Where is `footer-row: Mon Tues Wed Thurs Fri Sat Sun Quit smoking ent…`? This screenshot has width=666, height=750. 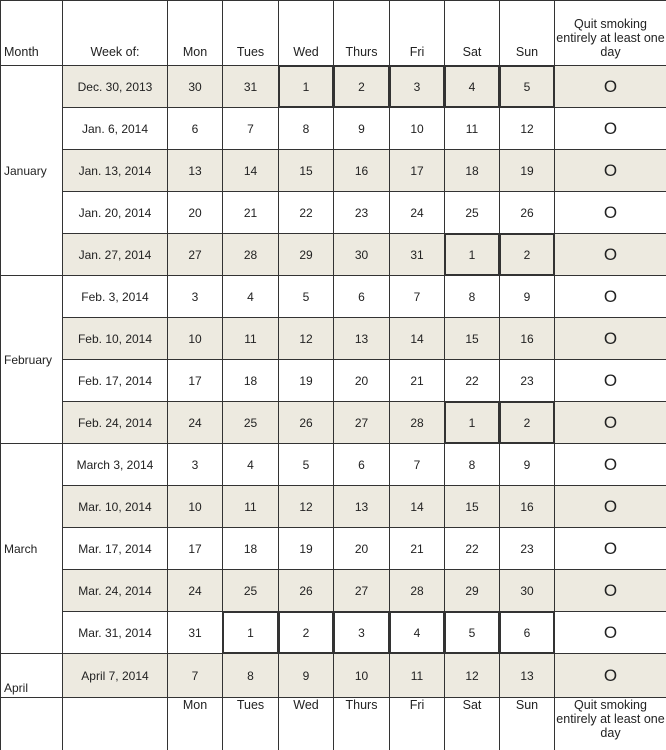
footer-row: Mon Tues Wed Thurs Fri Sat Sun Quit smoking ent… is located at coordinates (333, 723).